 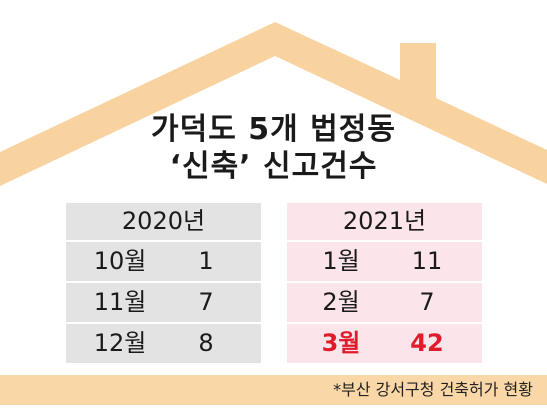 I want to click on table-2021: 2021년 1월 11 2월 7 3월 42, so click(x=384, y=283).